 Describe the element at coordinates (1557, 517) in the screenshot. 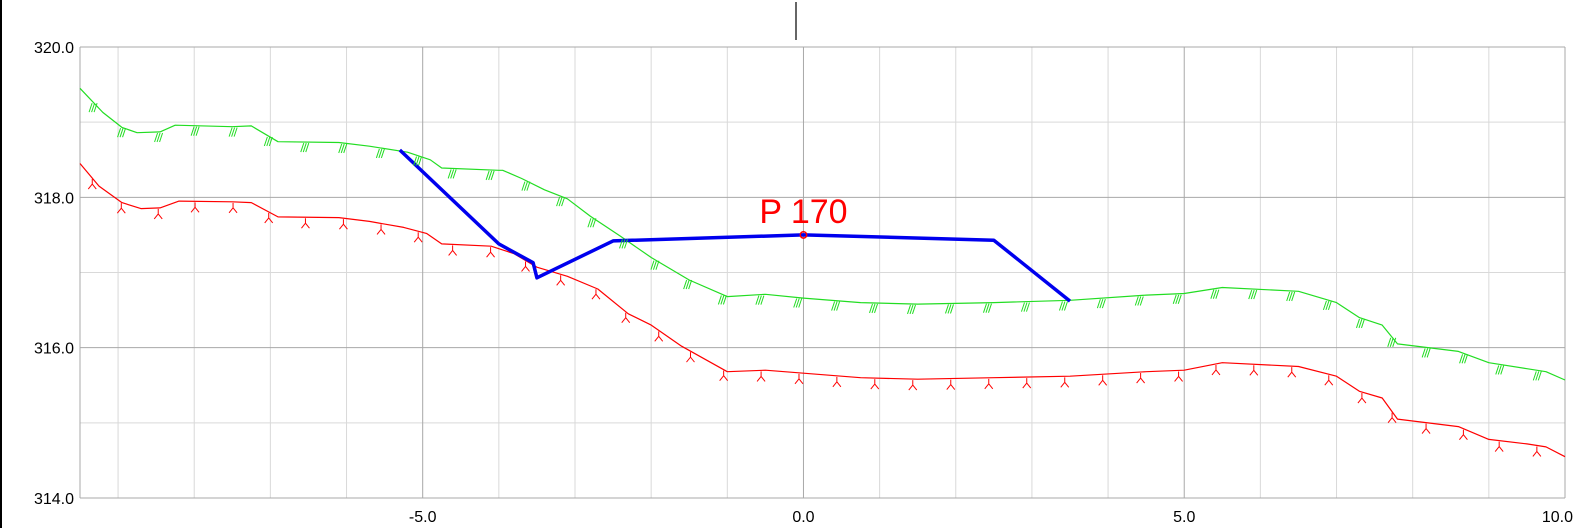

I see `x-tick-label: 10.0` at that location.